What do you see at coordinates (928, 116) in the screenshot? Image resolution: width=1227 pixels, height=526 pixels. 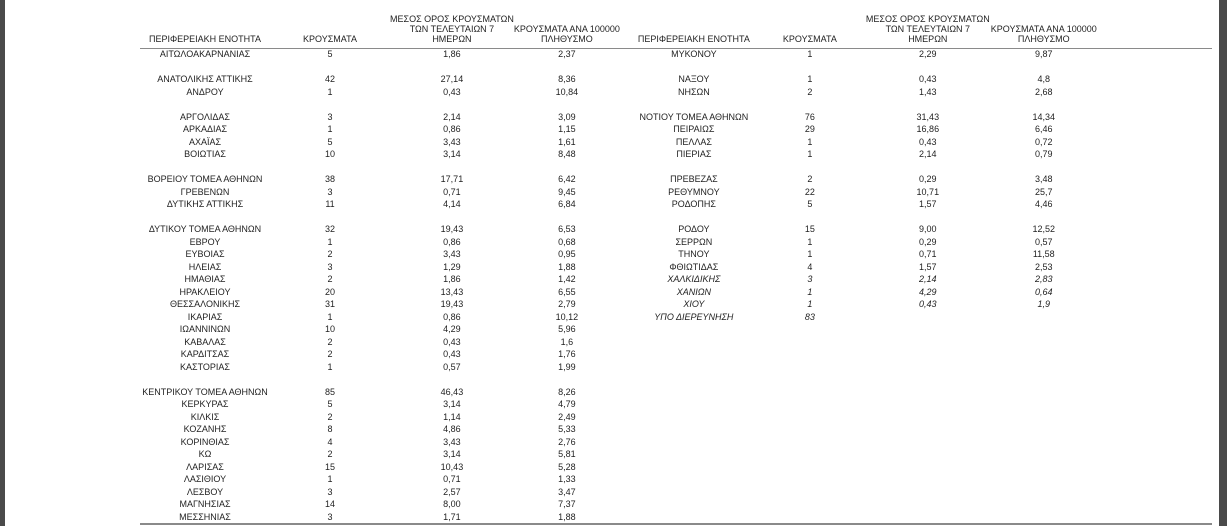 I see `avg7-cell: 31,43` at bounding box center [928, 116].